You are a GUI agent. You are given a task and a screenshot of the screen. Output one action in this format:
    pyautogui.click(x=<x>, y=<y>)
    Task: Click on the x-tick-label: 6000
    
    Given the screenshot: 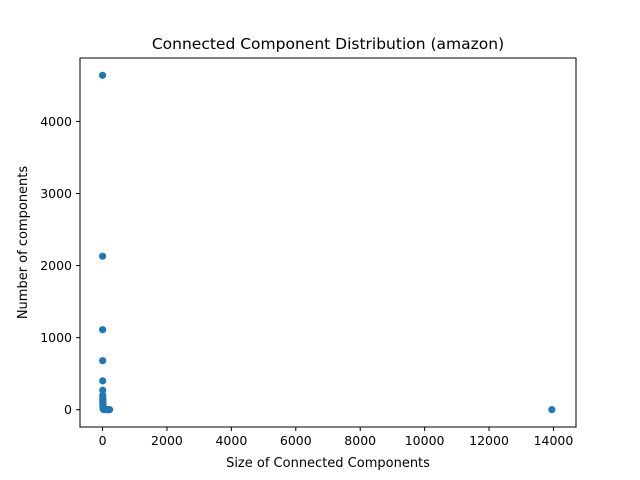 What is the action you would take?
    pyautogui.click(x=296, y=440)
    